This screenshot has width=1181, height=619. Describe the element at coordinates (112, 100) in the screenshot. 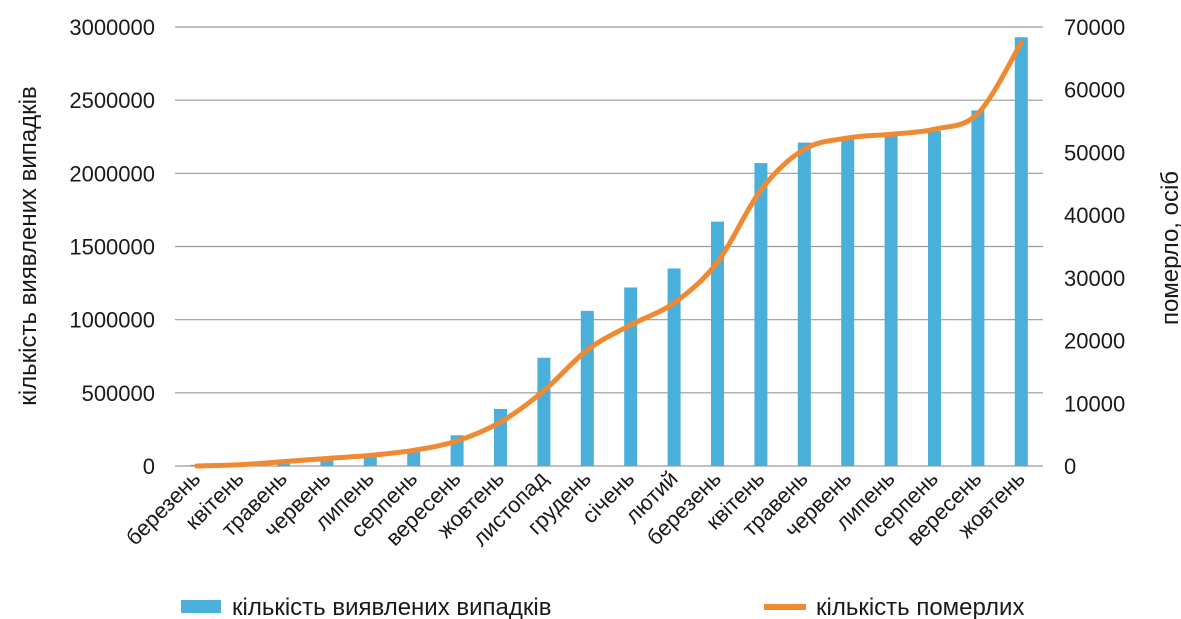

I see `left-tick-label: 2500000` at that location.